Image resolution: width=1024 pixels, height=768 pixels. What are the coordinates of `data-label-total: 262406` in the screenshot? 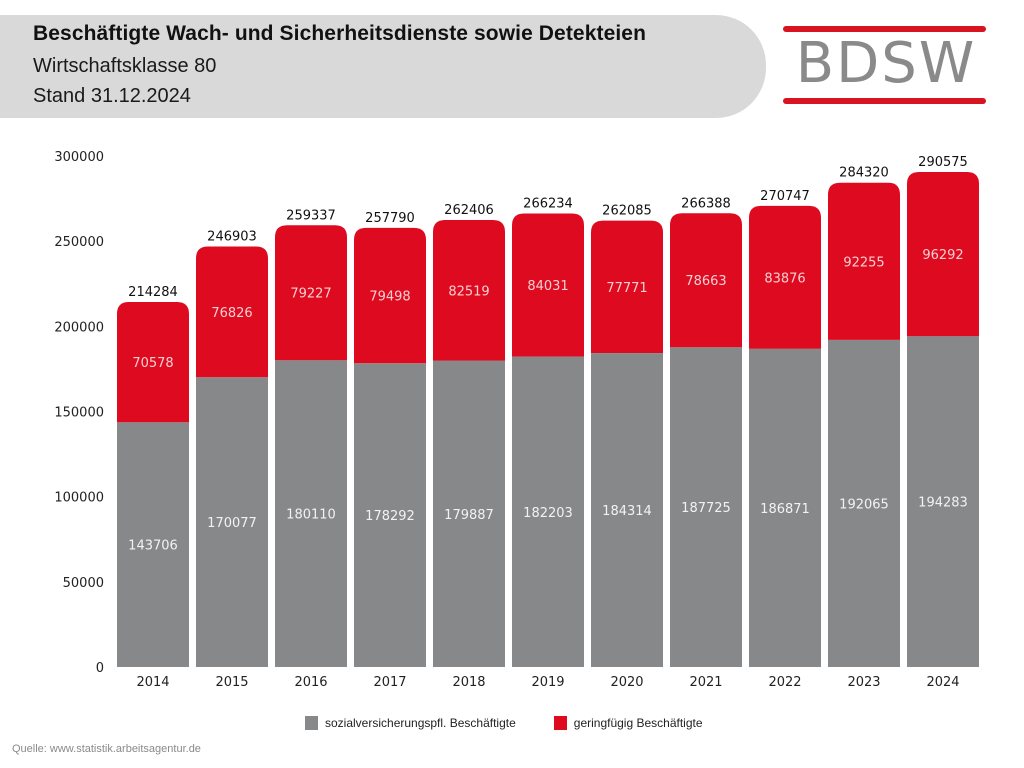 It's located at (469, 210).